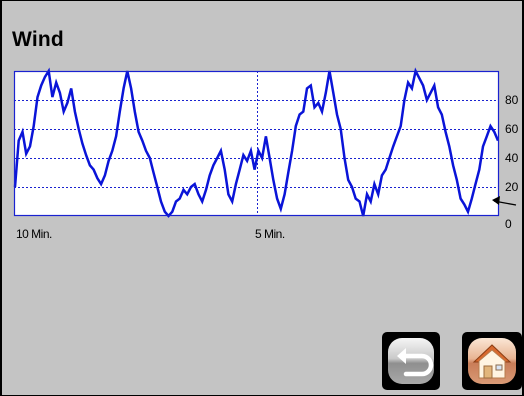 The image size is (524, 396). I want to click on page-title: Wind, so click(38, 39).